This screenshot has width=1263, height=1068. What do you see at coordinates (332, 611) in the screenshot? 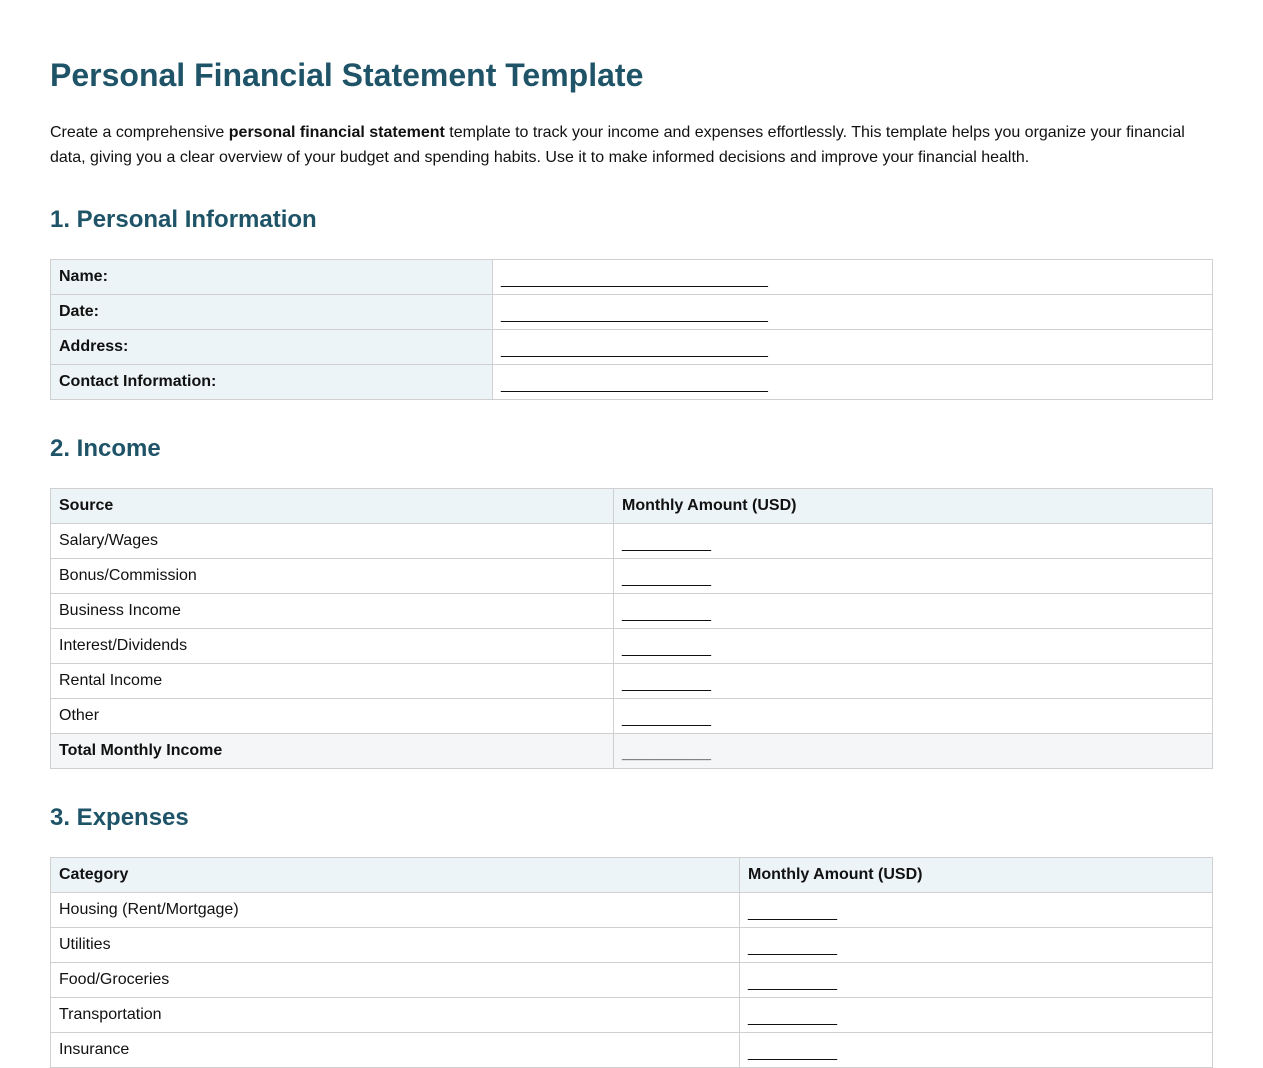
I see `row-label: Business Income` at bounding box center [332, 611].